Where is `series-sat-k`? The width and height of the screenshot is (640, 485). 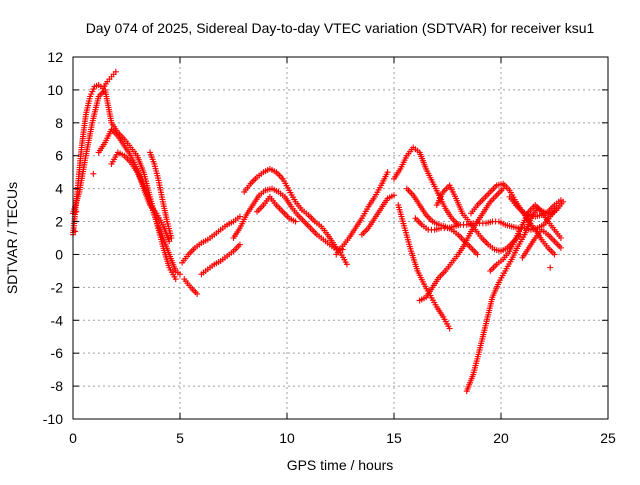
series-sat-k is located at coordinates (276, 209).